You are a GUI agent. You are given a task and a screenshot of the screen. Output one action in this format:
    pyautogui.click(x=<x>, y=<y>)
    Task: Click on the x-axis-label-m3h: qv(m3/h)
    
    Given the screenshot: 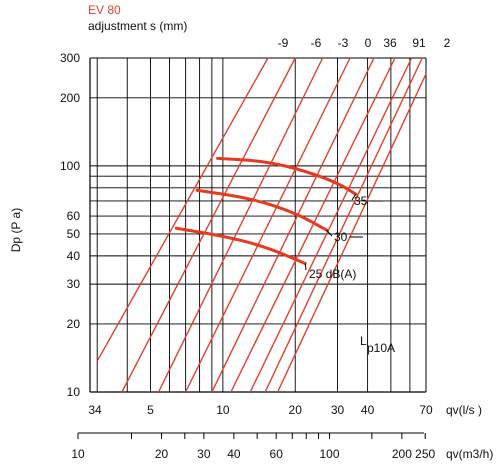 What is the action you would take?
    pyautogui.click(x=469, y=454)
    